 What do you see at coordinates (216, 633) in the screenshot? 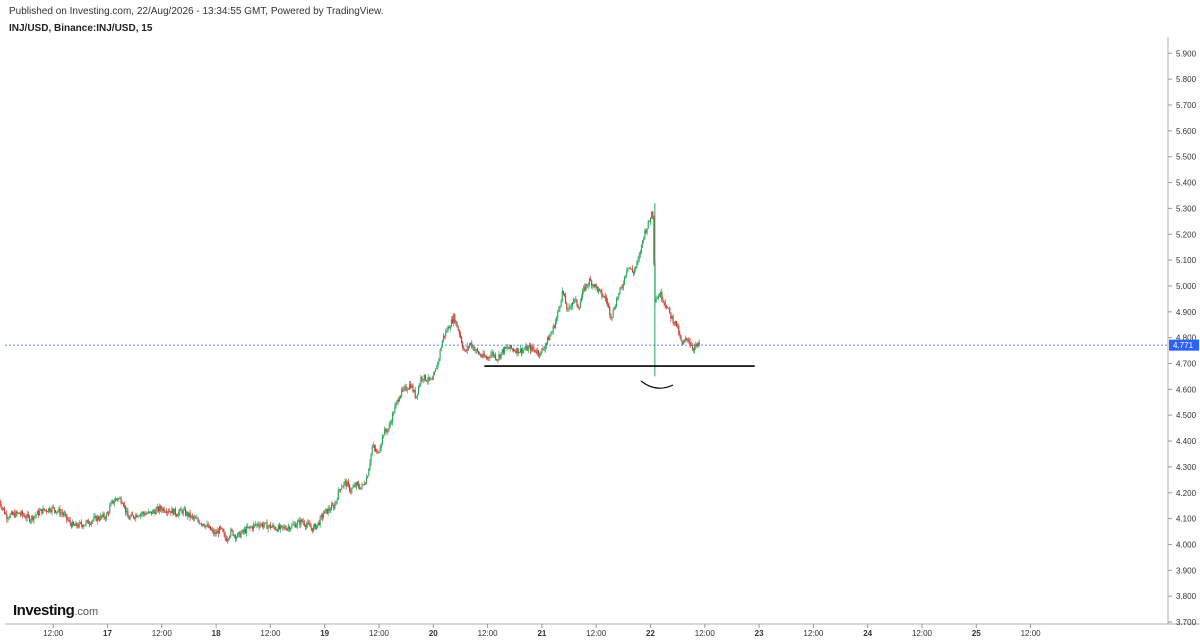
I see `x-tick-label: 18` at bounding box center [216, 633].